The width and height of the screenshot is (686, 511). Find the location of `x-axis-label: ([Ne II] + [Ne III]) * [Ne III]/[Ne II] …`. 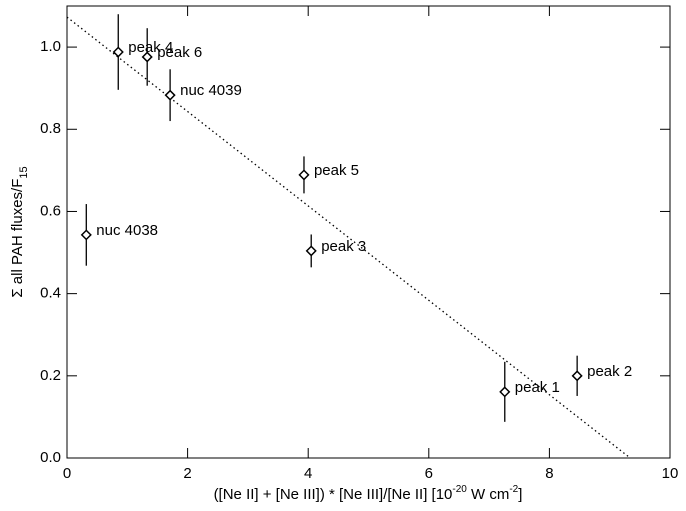

x-axis-label: ([Ne II] + [Ne III]) * [Ne III]/[Ne II] … is located at coordinates (368, 493).